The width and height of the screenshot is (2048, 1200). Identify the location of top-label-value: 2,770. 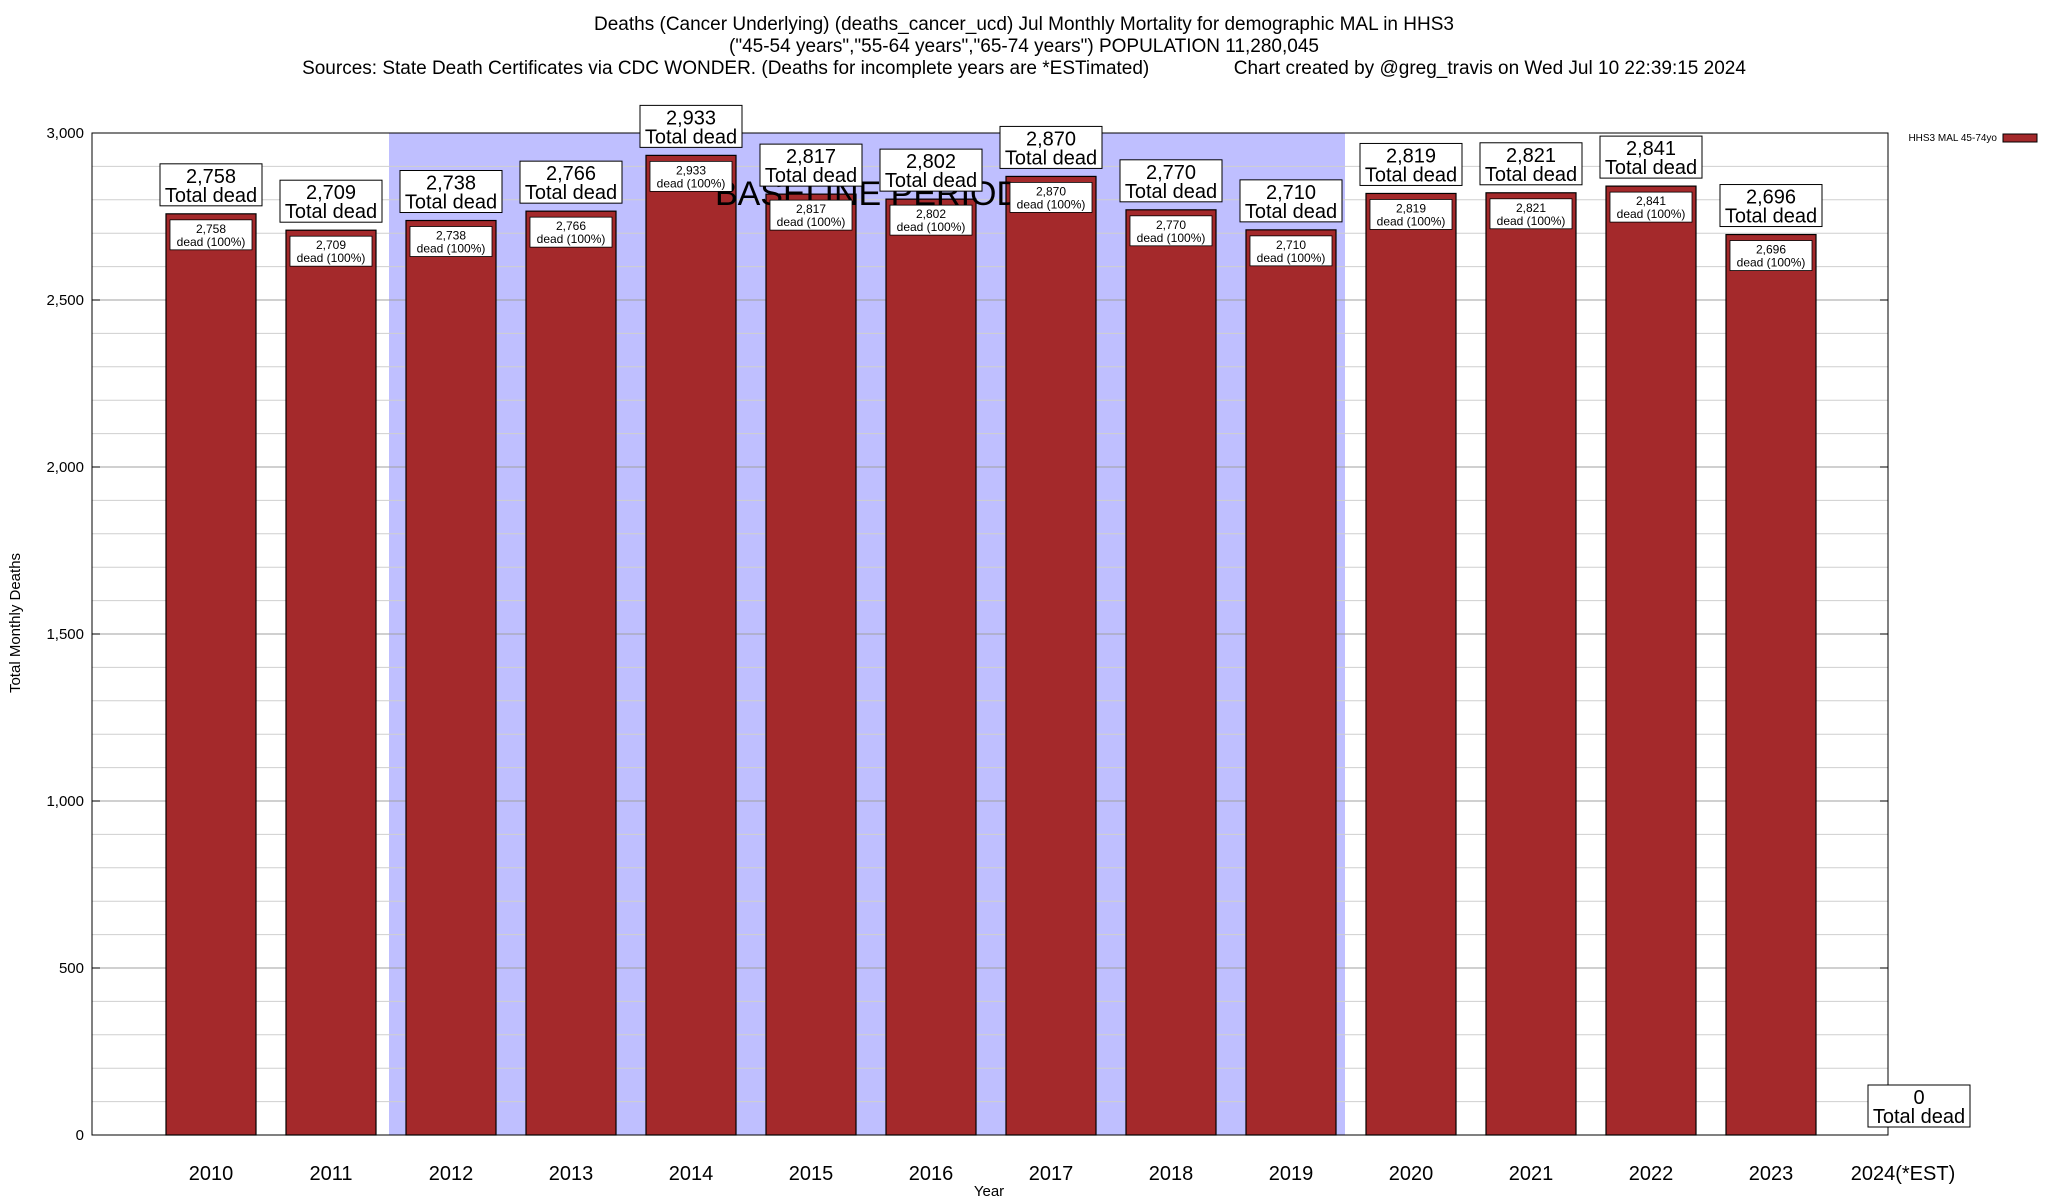
(1171, 173).